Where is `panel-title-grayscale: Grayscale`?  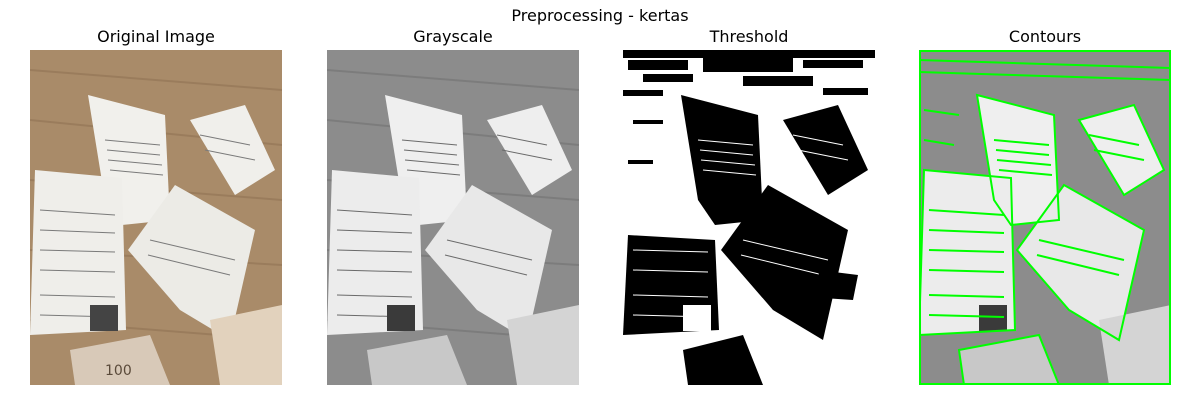
panel-title-grayscale: Grayscale is located at coordinates (453, 36).